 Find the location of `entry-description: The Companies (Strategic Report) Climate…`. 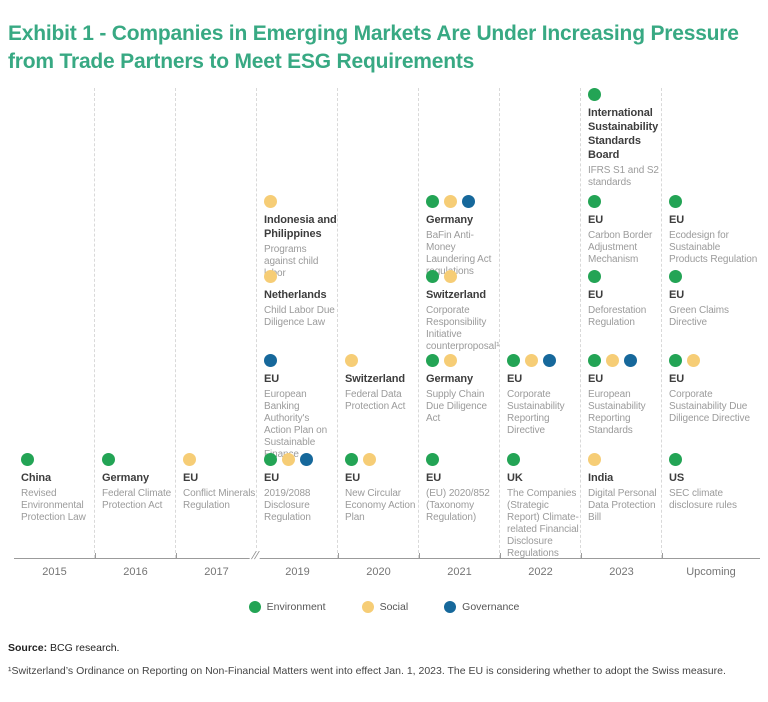

entry-description: The Companies (Strategic Report) Climate… is located at coordinates (543, 523).